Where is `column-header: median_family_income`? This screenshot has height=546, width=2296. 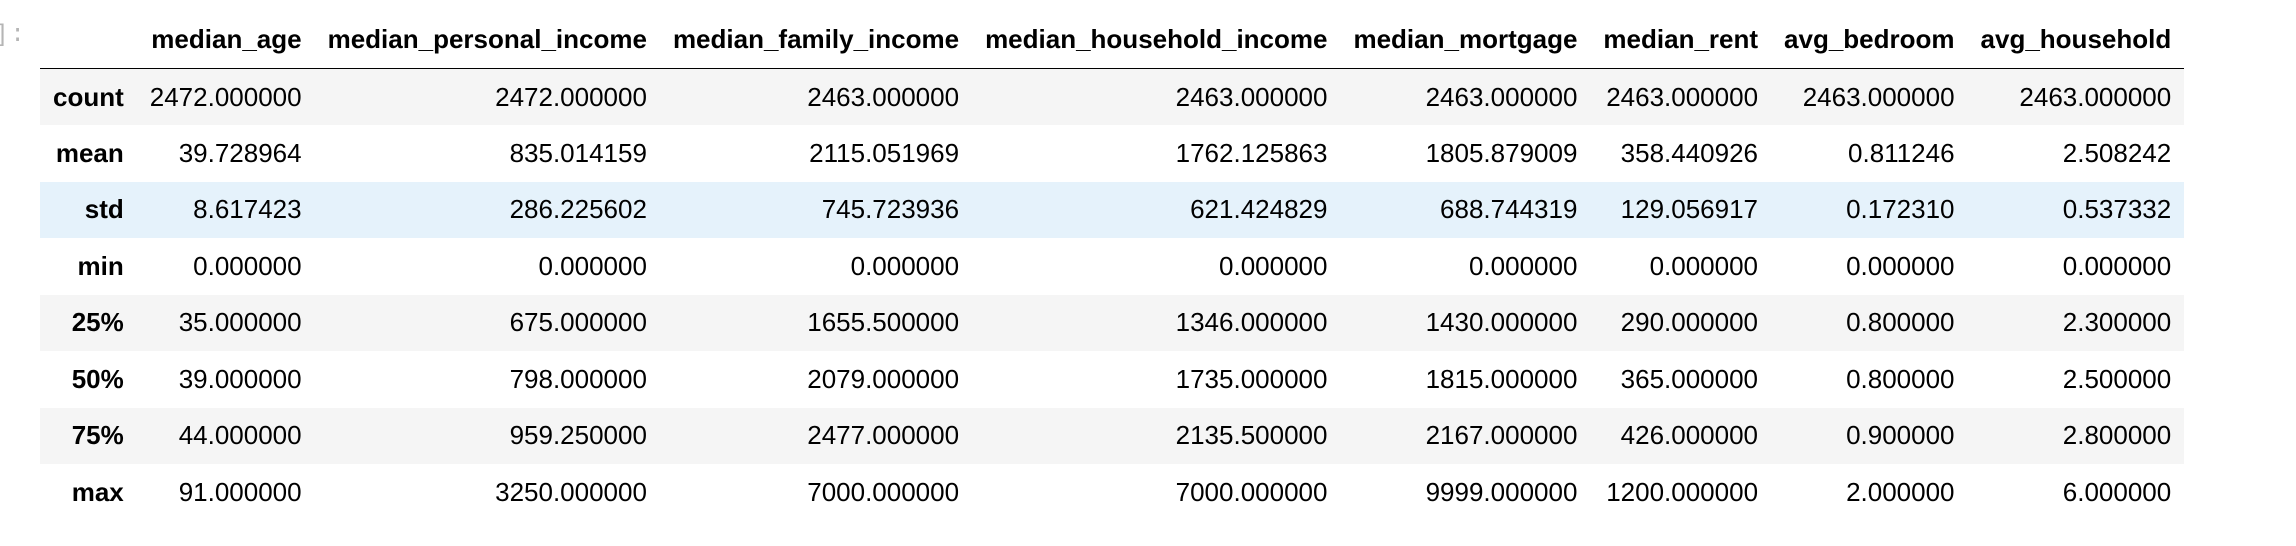
column-header: median_family_income is located at coordinates (816, 39).